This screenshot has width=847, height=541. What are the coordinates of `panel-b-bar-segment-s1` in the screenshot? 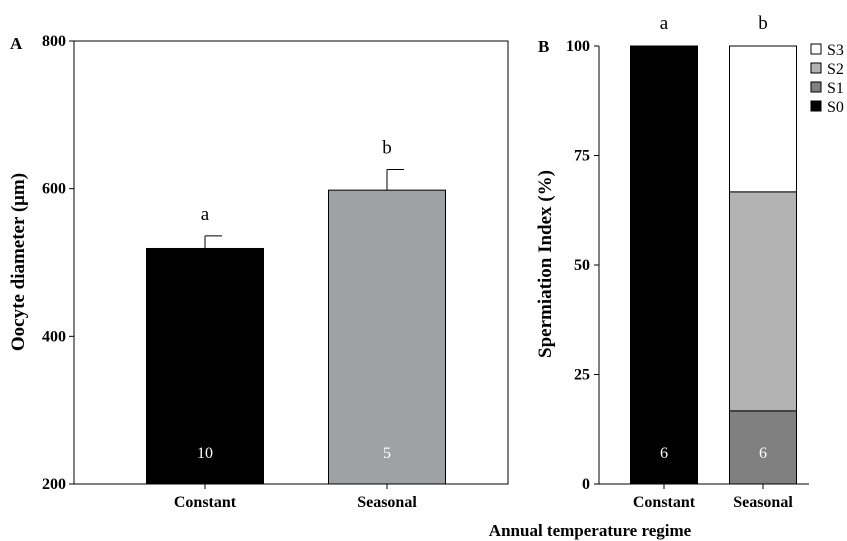 It's located at (763, 447).